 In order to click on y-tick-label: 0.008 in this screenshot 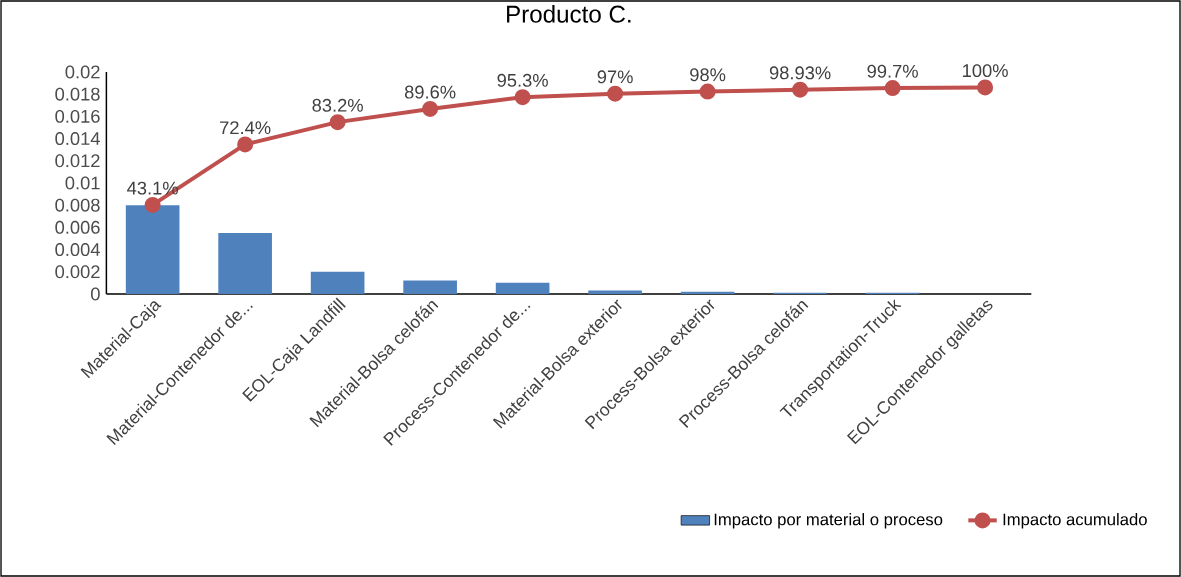, I will do `click(77, 205)`.